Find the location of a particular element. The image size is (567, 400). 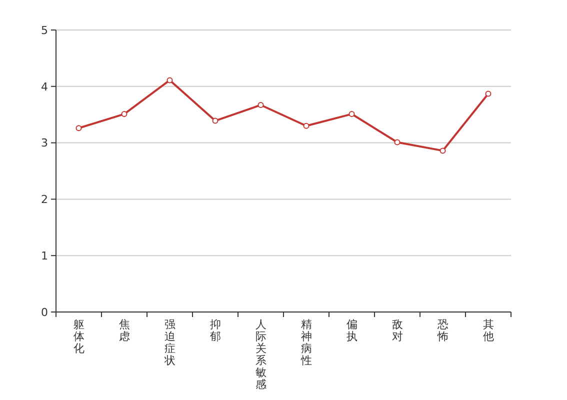

y-tick-label: 0 is located at coordinates (44, 312).